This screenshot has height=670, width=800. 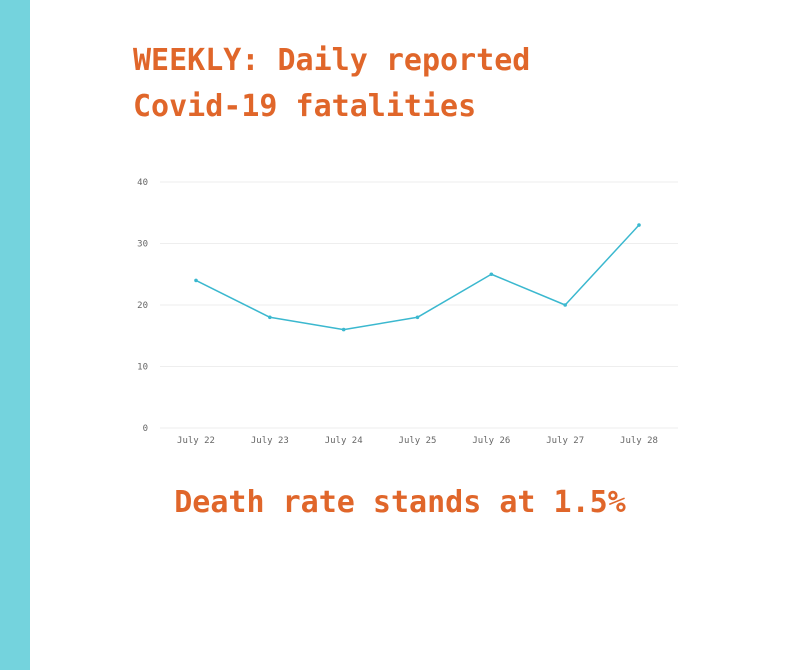 What do you see at coordinates (417, 277) in the screenshot?
I see `series-line` at bounding box center [417, 277].